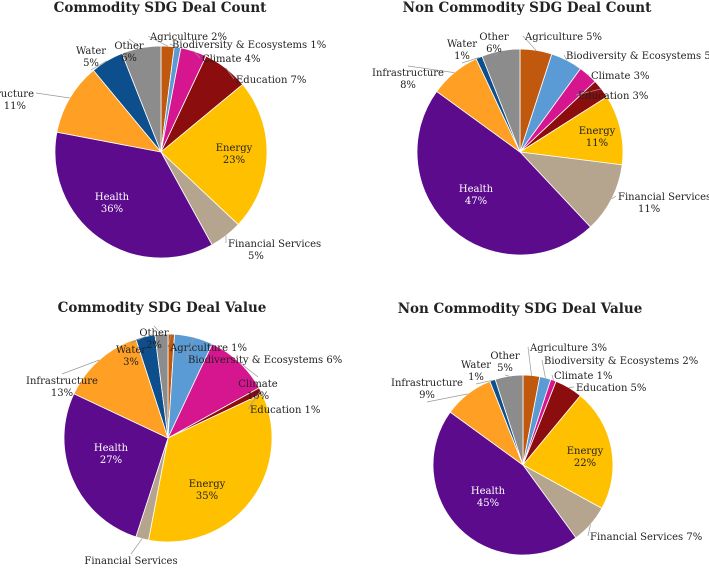 This screenshot has height=568, width=709. I want to click on slice-label-other: Other 5%, so click(505, 362).